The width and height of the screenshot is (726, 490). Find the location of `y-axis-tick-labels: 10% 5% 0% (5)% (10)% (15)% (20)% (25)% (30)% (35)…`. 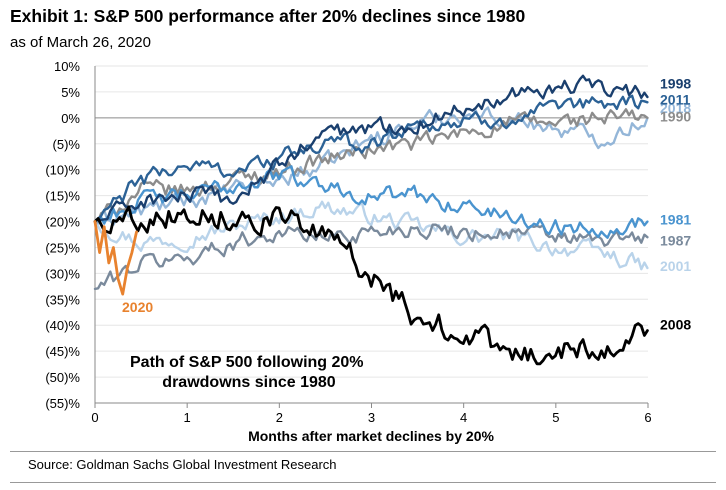

y-axis-tick-labels: 10% 5% 0% (5)% (10)% (15)% (20)% (25)% (30)% (35)… is located at coordinates (62, 235).